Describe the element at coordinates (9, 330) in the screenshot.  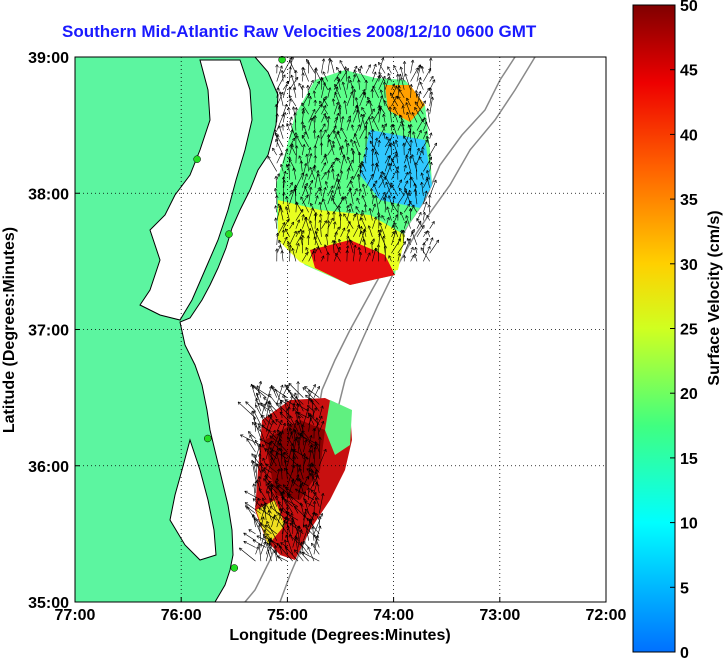
I see `y-axis-label: Latitude (Degrees:Minutes)` at that location.